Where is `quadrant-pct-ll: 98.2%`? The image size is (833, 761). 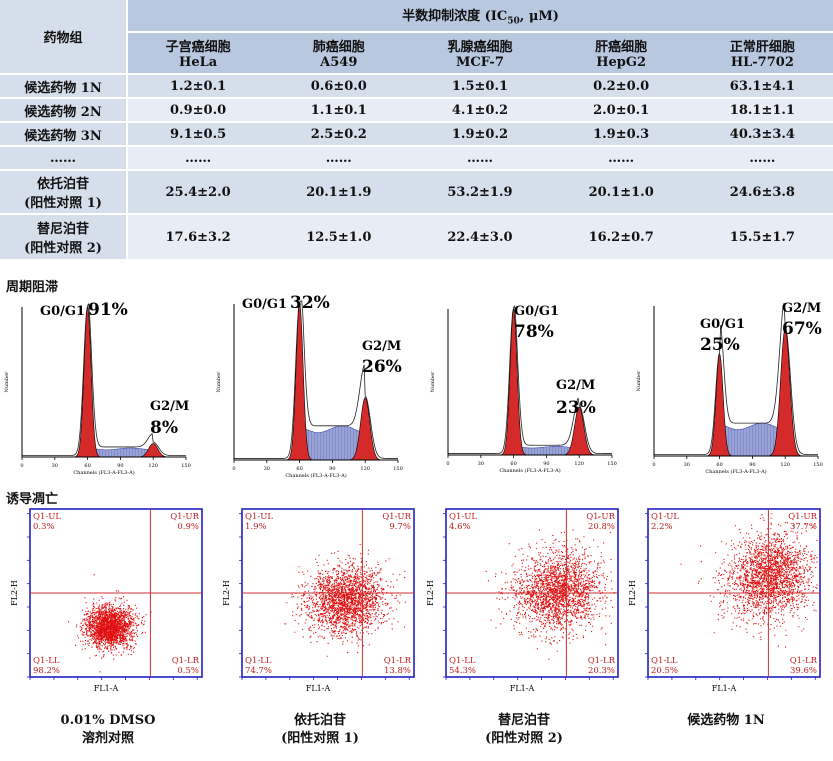
quadrant-pct-ll: 98.2% is located at coordinates (46, 671).